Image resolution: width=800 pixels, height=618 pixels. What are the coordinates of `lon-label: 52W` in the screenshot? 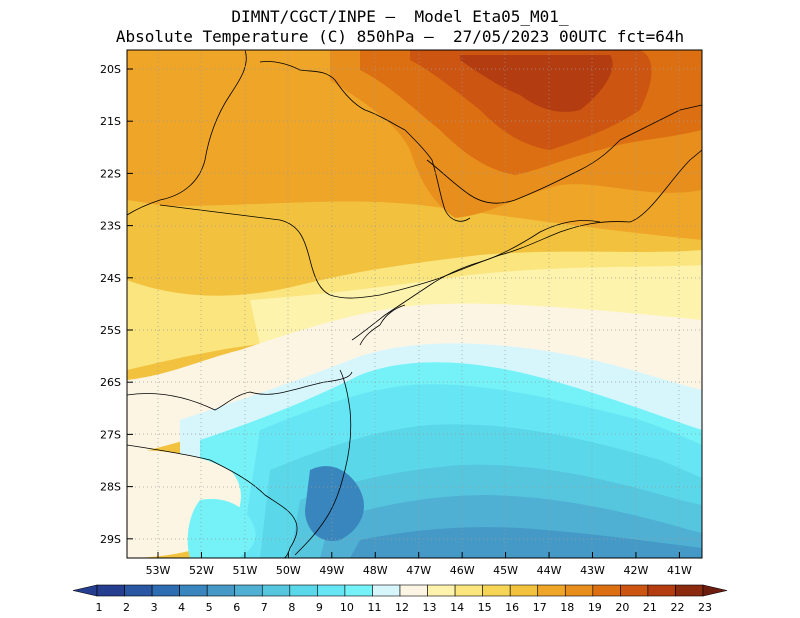 It's located at (201, 570).